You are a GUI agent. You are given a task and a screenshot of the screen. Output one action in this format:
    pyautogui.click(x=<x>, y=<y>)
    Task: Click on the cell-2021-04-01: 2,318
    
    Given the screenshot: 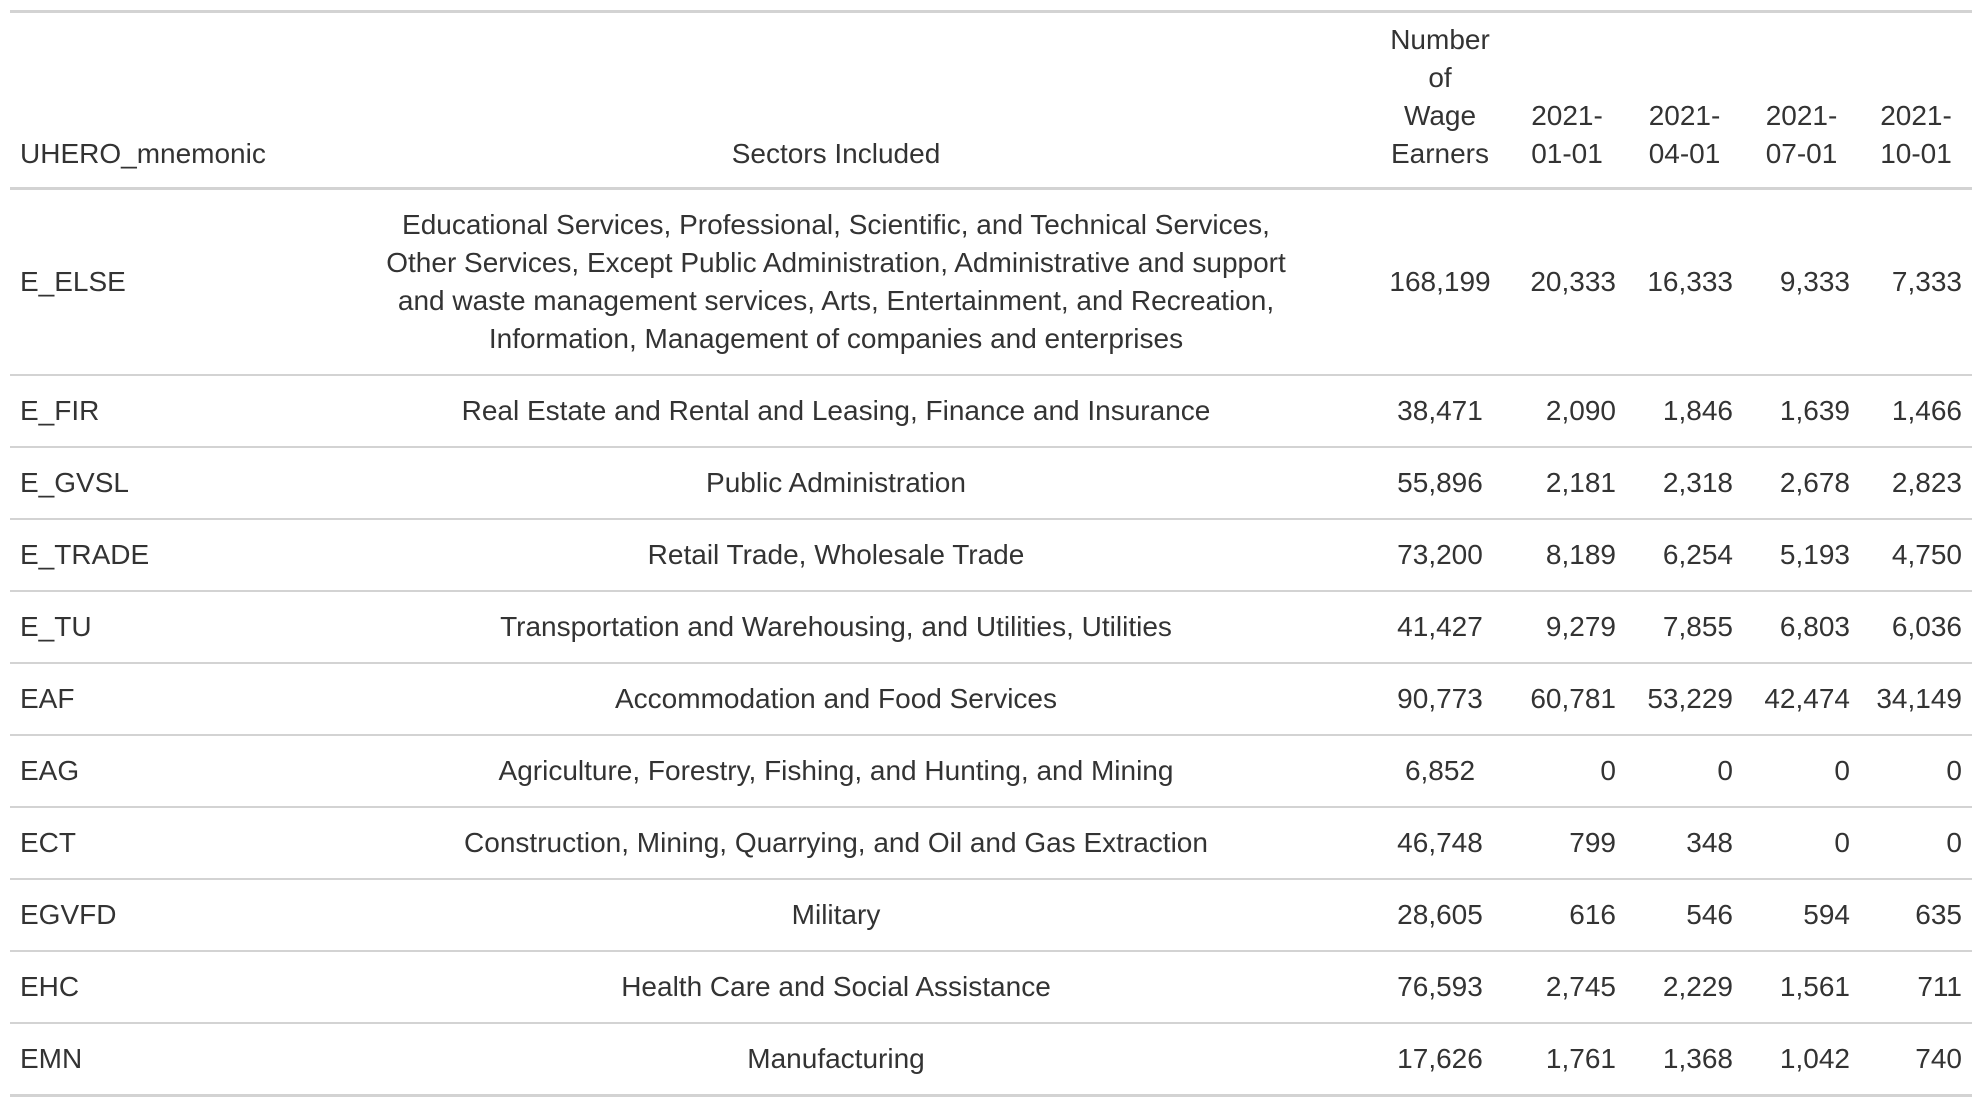 What is the action you would take?
    pyautogui.click(x=1684, y=483)
    